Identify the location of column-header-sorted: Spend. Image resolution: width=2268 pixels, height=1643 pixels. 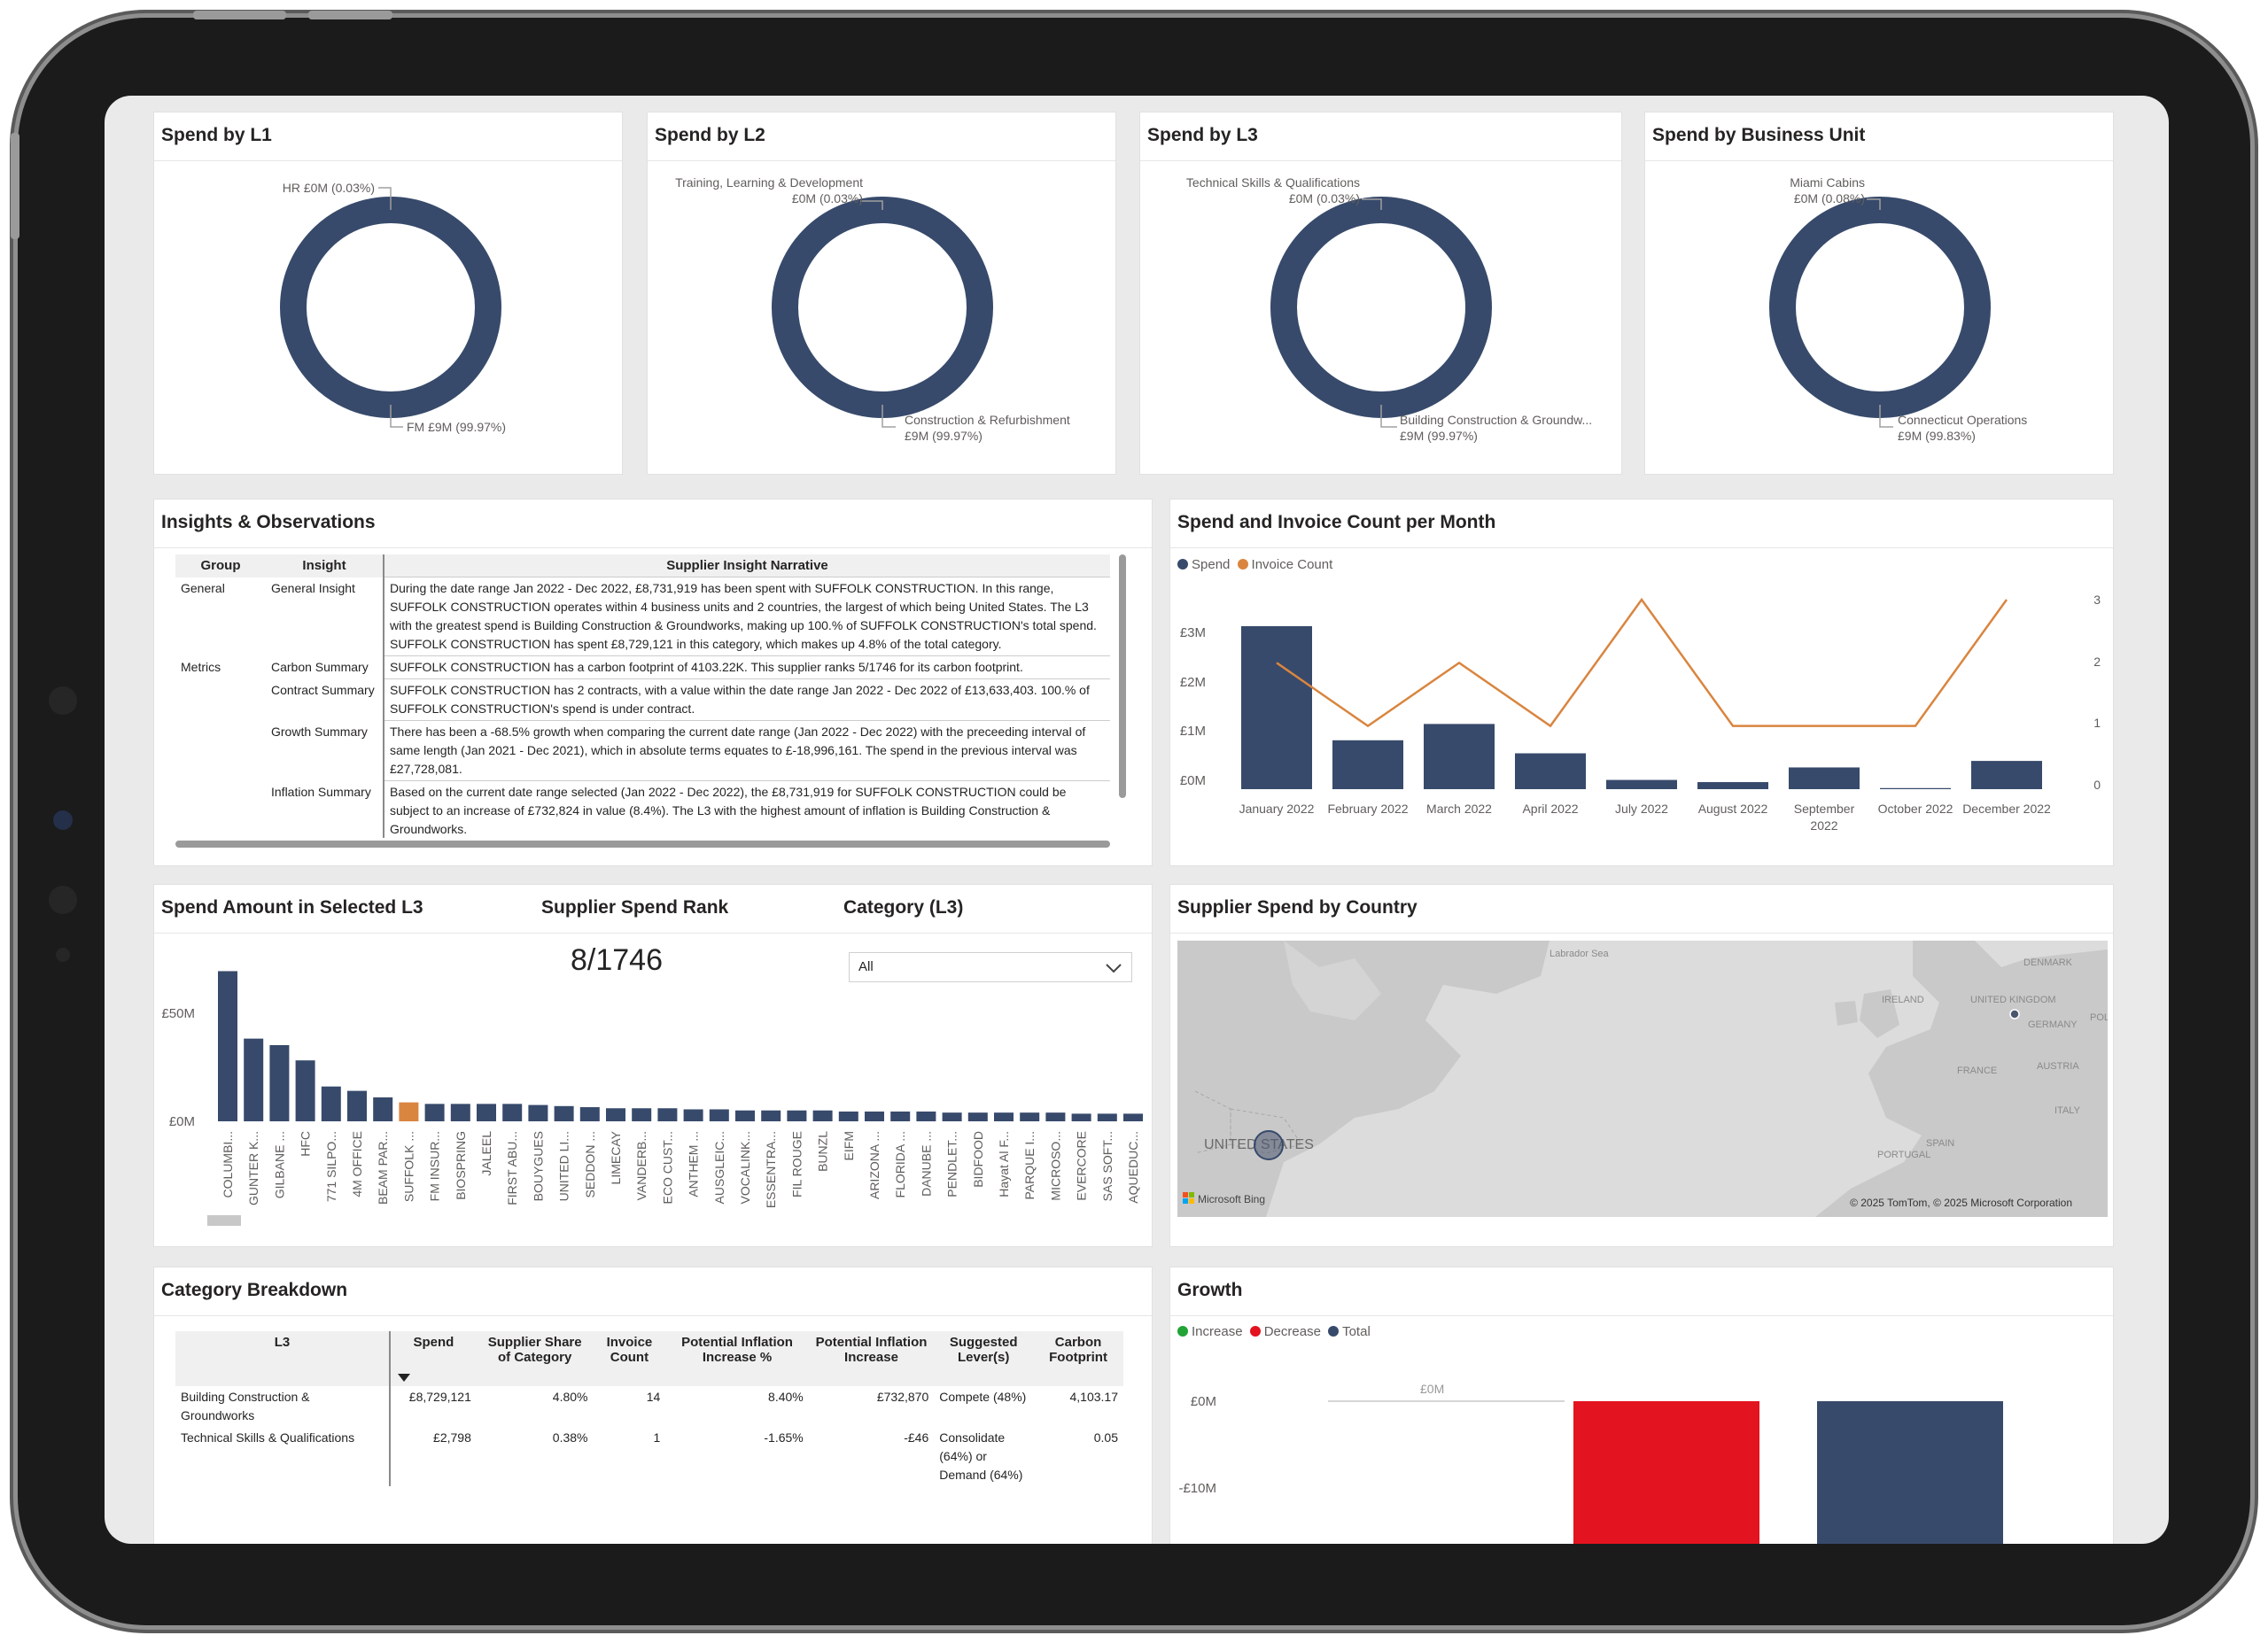
(432, 1358).